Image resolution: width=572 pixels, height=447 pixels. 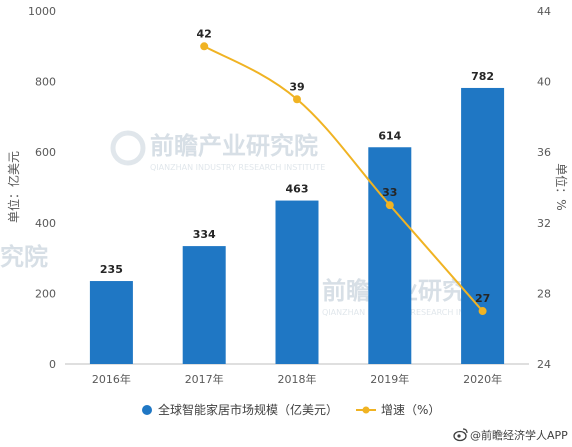 What do you see at coordinates (248, 409) in the screenshot?
I see `legend-bar-label: 全球智能家居市场规模（亿美元）` at bounding box center [248, 409].